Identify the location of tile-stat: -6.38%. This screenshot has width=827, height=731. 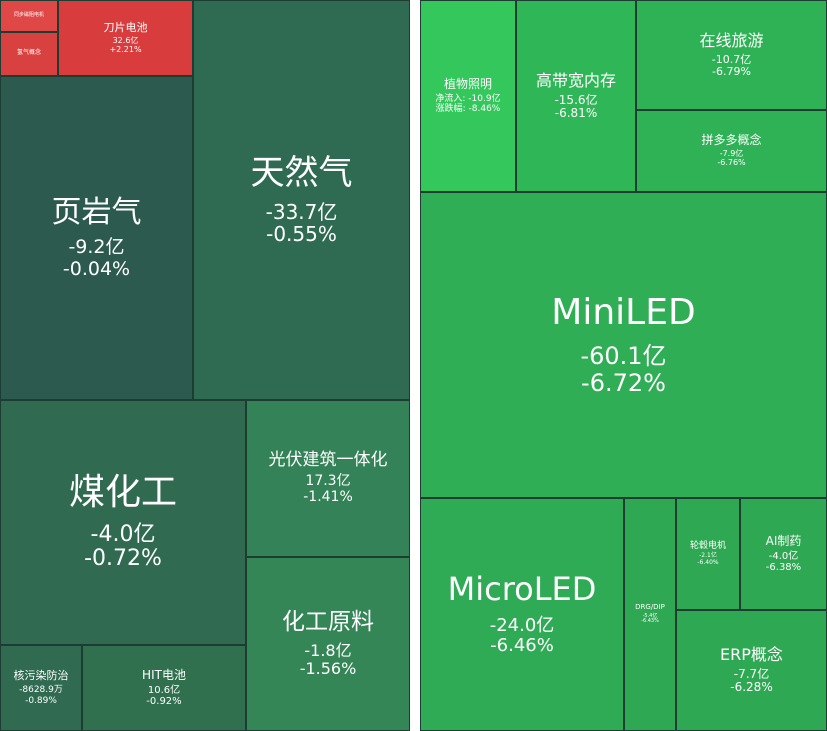
(783, 568).